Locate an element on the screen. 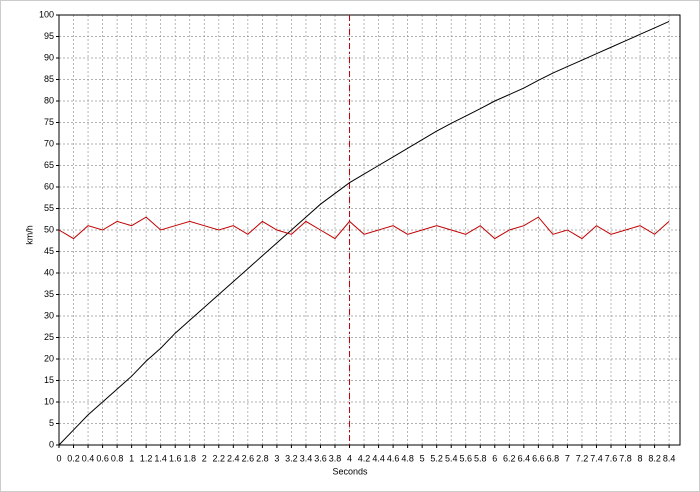  x-tick-label: 4.8 is located at coordinates (407, 458).